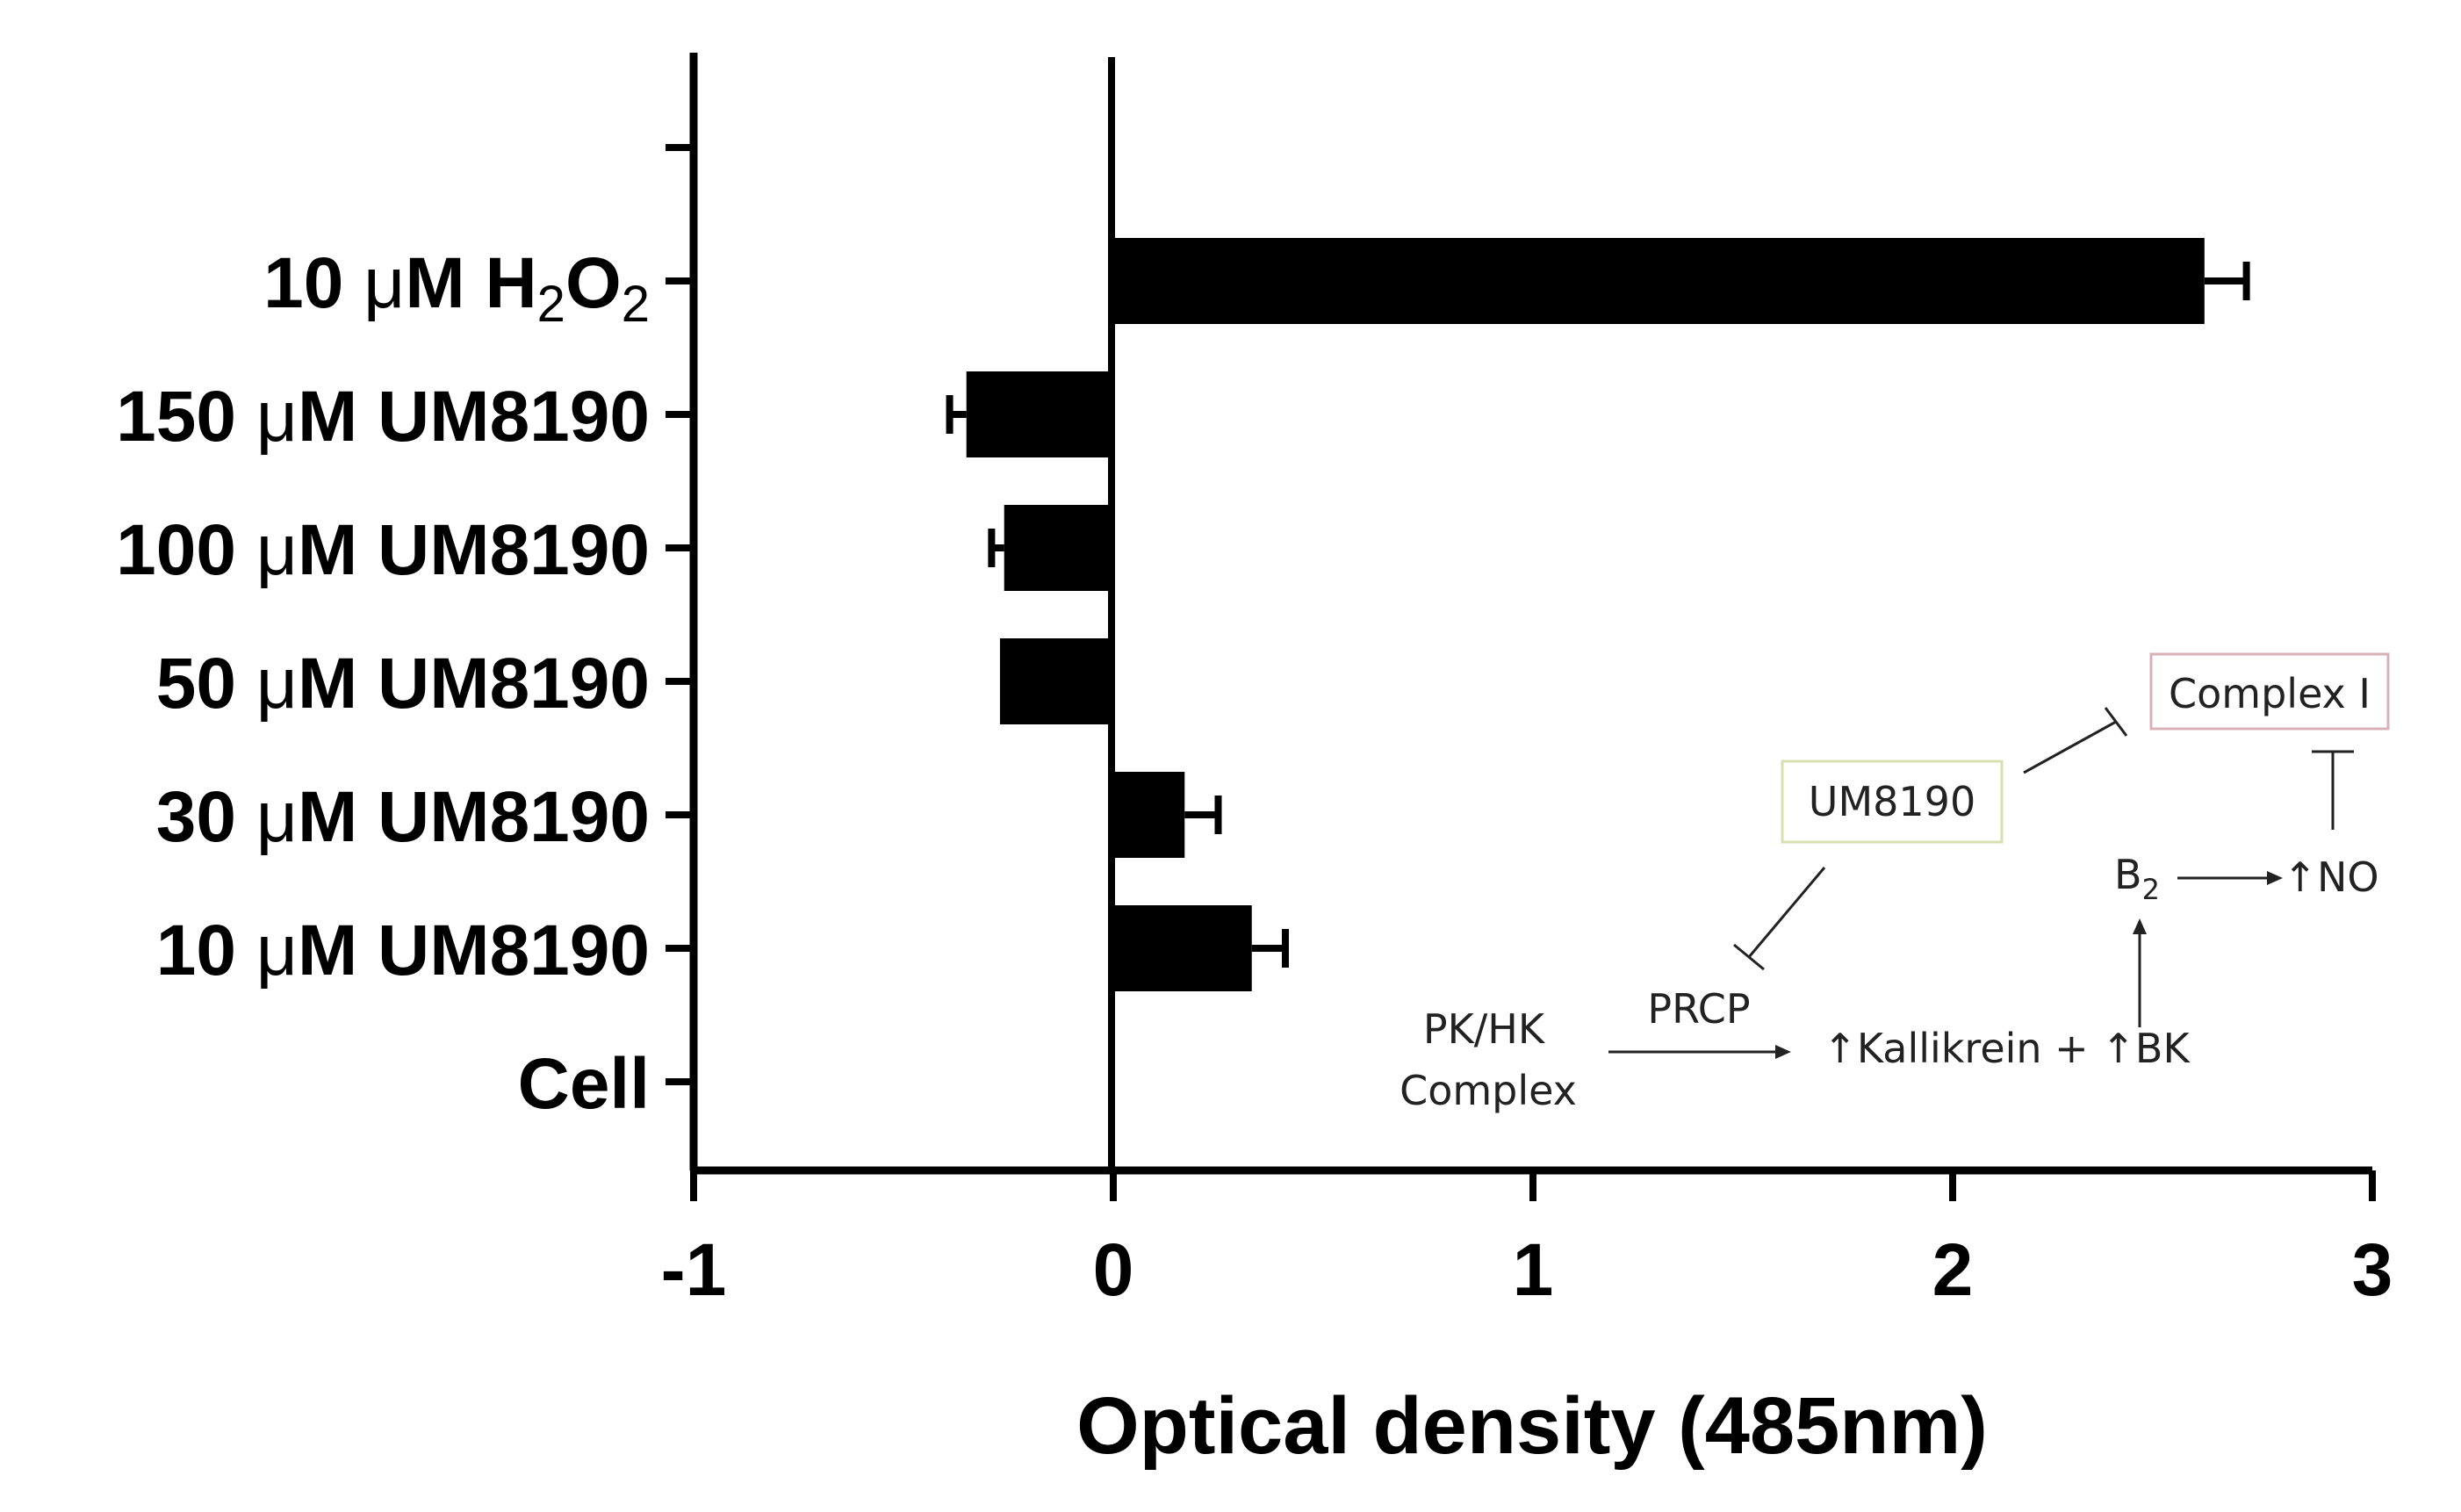 The height and width of the screenshot is (1512, 2461). Describe the element at coordinates (1953, 1269) in the screenshot. I see `x-tick-label: 2` at that location.